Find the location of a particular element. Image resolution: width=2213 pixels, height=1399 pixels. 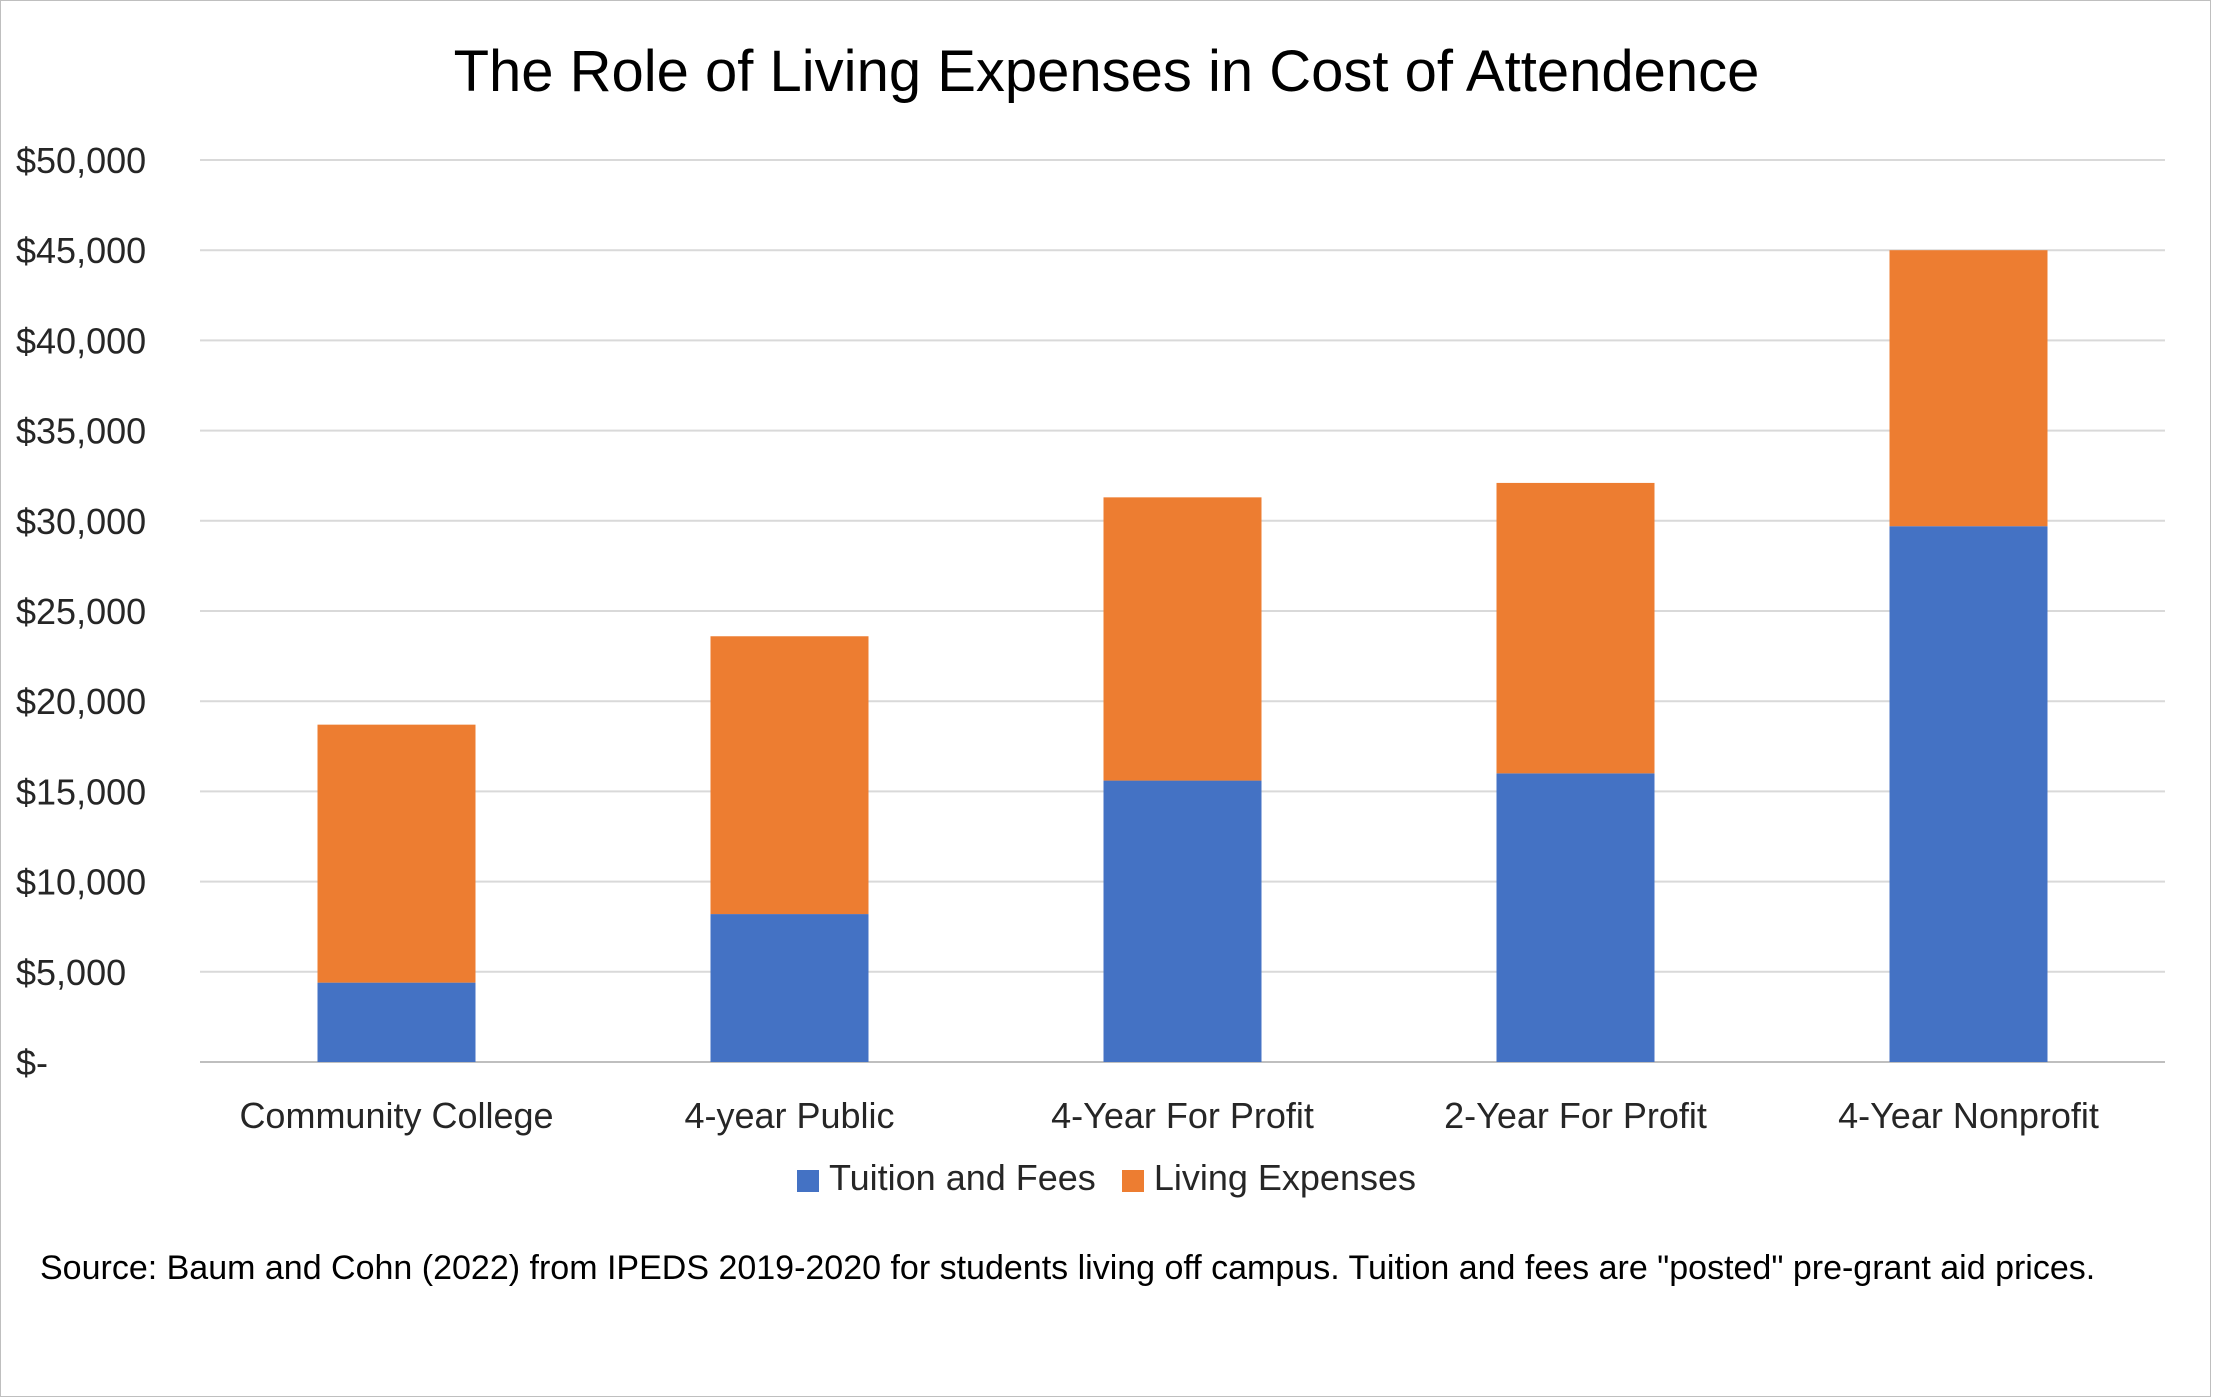

legend-label-living: Living Expenses is located at coordinates (1284, 1178).